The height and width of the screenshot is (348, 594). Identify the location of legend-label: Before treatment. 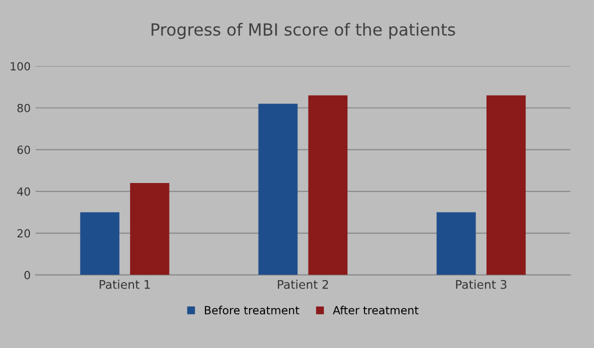
(252, 310).